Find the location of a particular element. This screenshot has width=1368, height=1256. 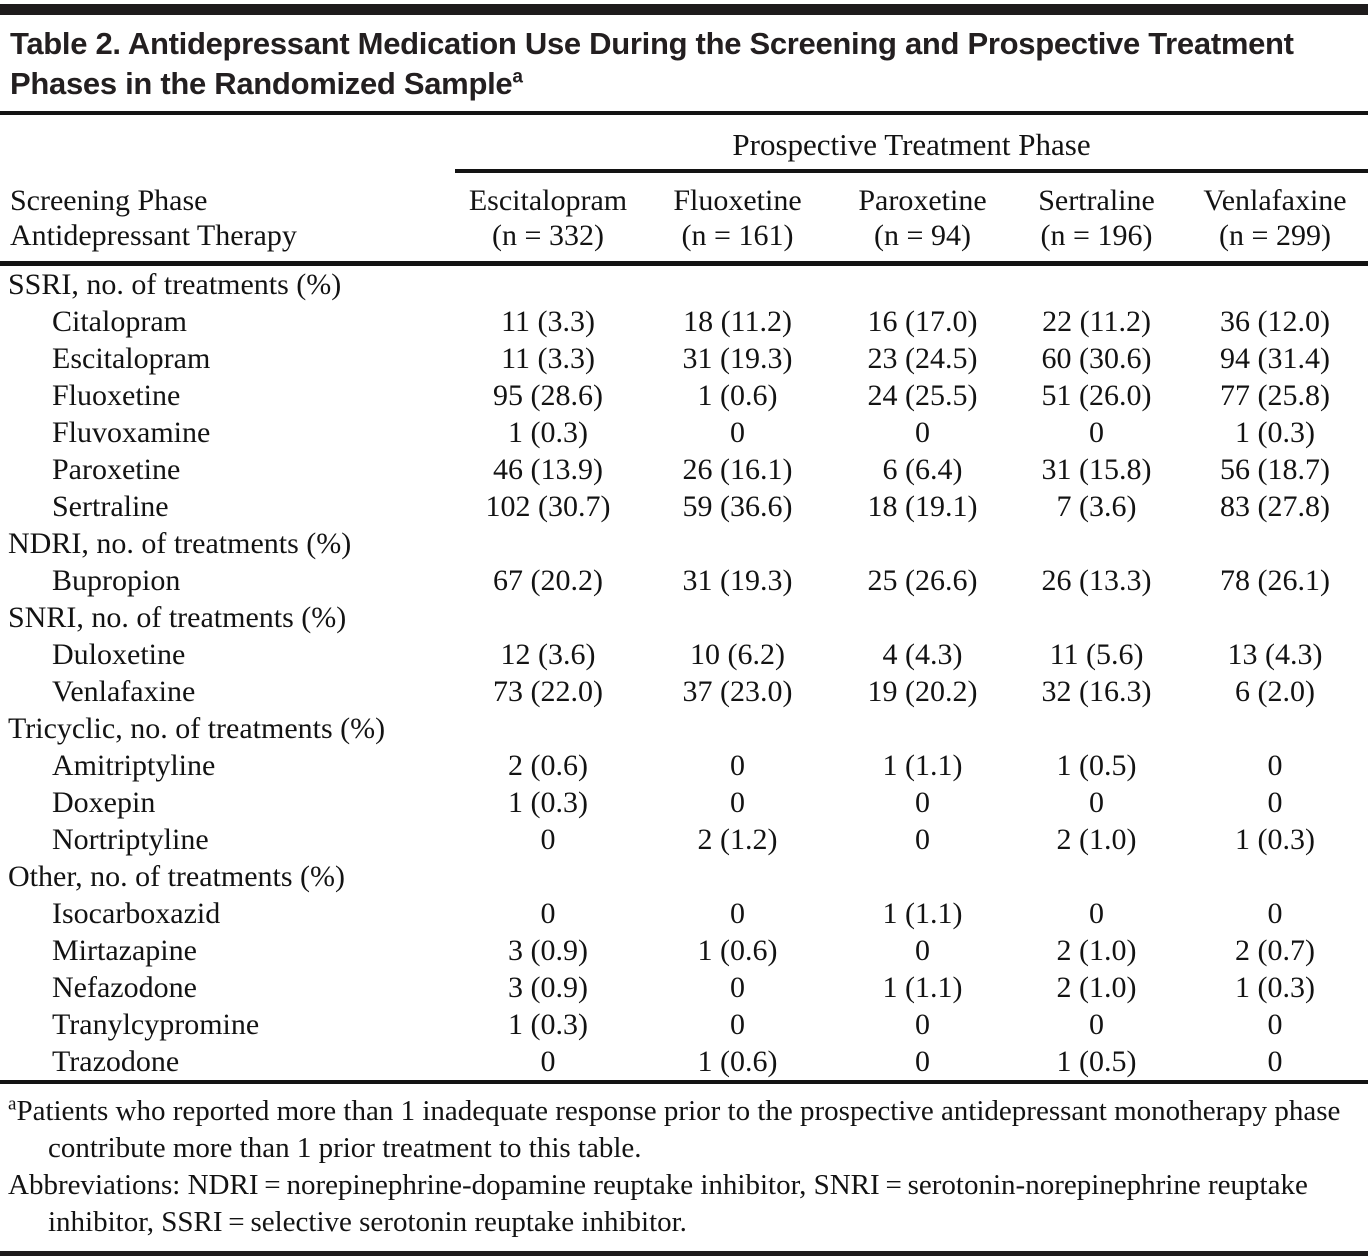

cell-value: 1 (1.1) is located at coordinates (922, 765).